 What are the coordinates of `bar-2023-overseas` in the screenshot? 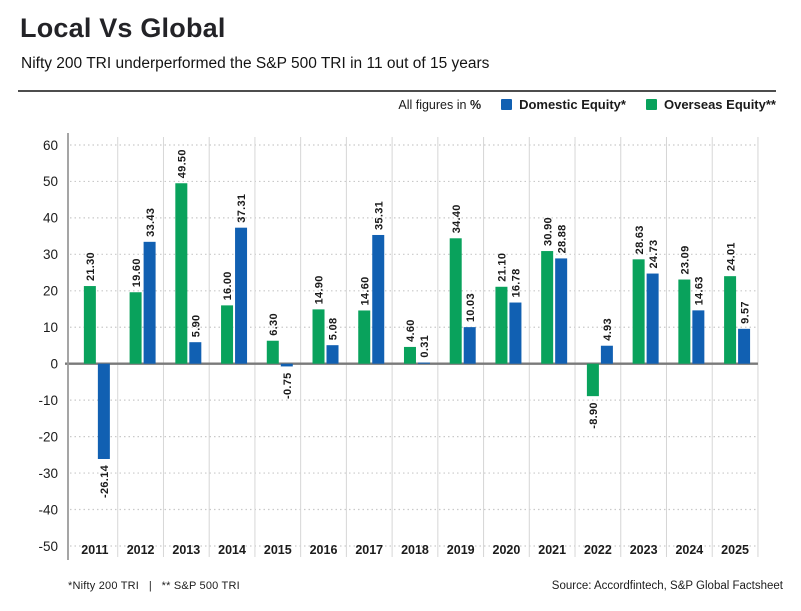 It's located at (638, 311).